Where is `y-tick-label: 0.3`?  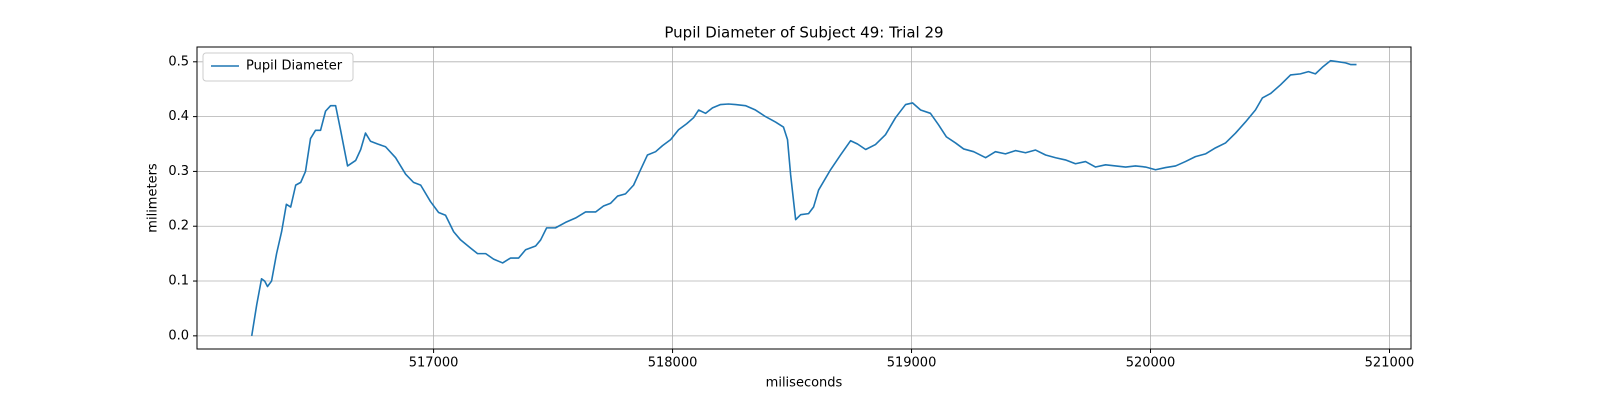 y-tick-label: 0.3 is located at coordinates (178, 171).